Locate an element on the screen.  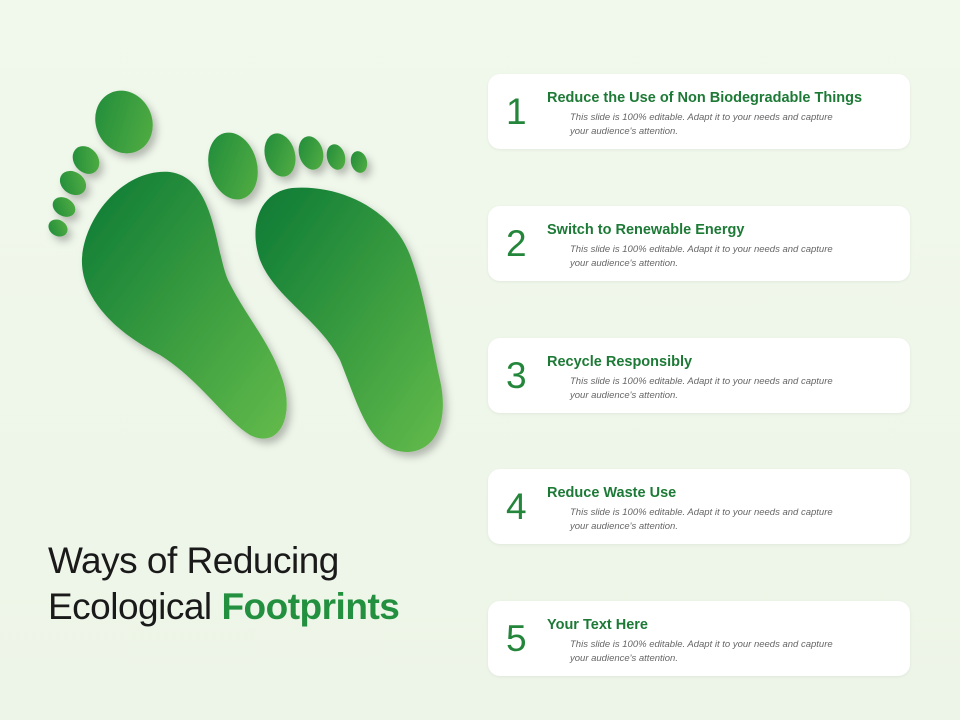
title-line-1: Ways of Reducing is located at coordinates (193, 560).